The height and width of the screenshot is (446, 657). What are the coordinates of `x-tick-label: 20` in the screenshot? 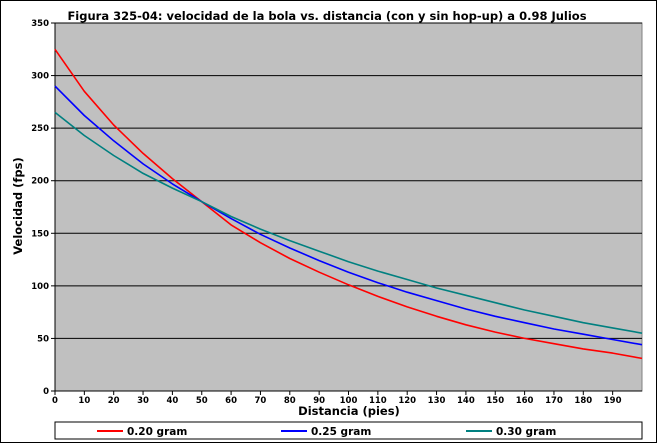 It's located at (114, 401).